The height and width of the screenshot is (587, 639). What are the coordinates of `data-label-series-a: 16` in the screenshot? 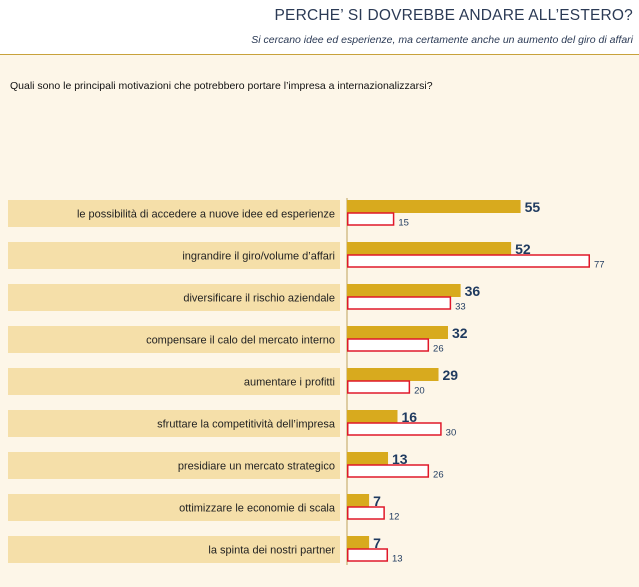 It's located at (409, 417).